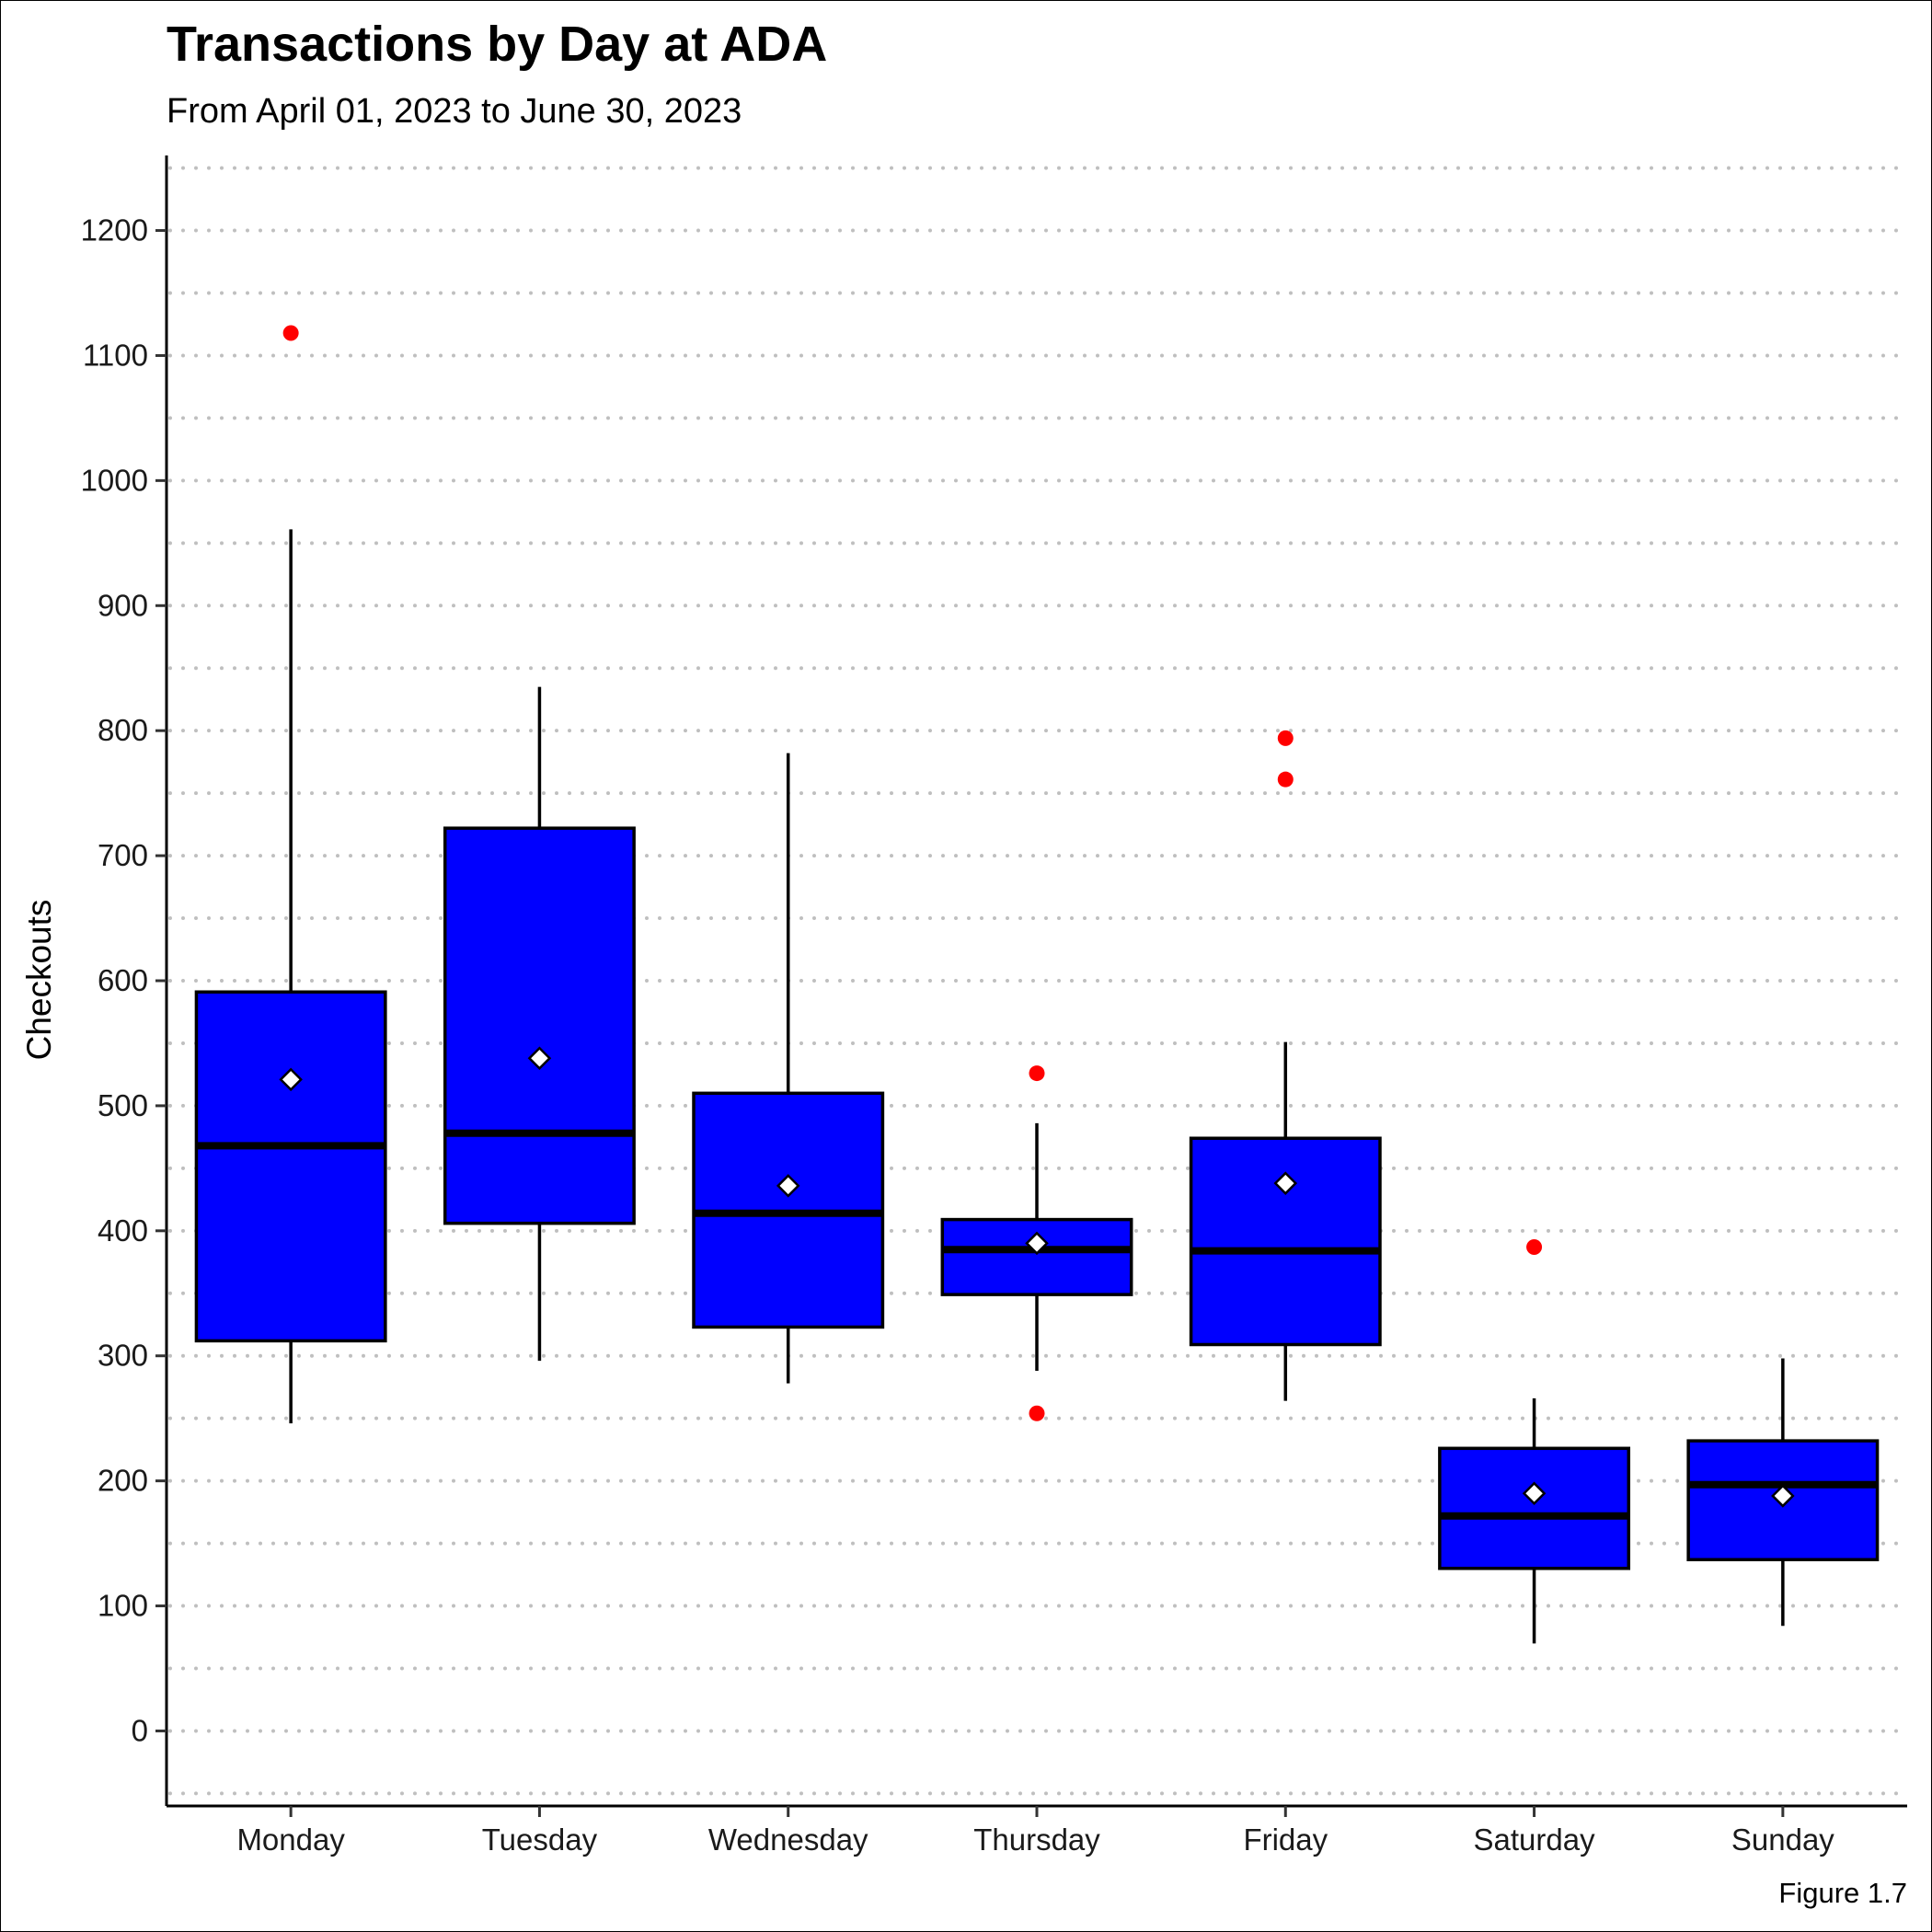 The height and width of the screenshot is (1932, 1932). I want to click on y-tick-label: 700, so click(123, 855).